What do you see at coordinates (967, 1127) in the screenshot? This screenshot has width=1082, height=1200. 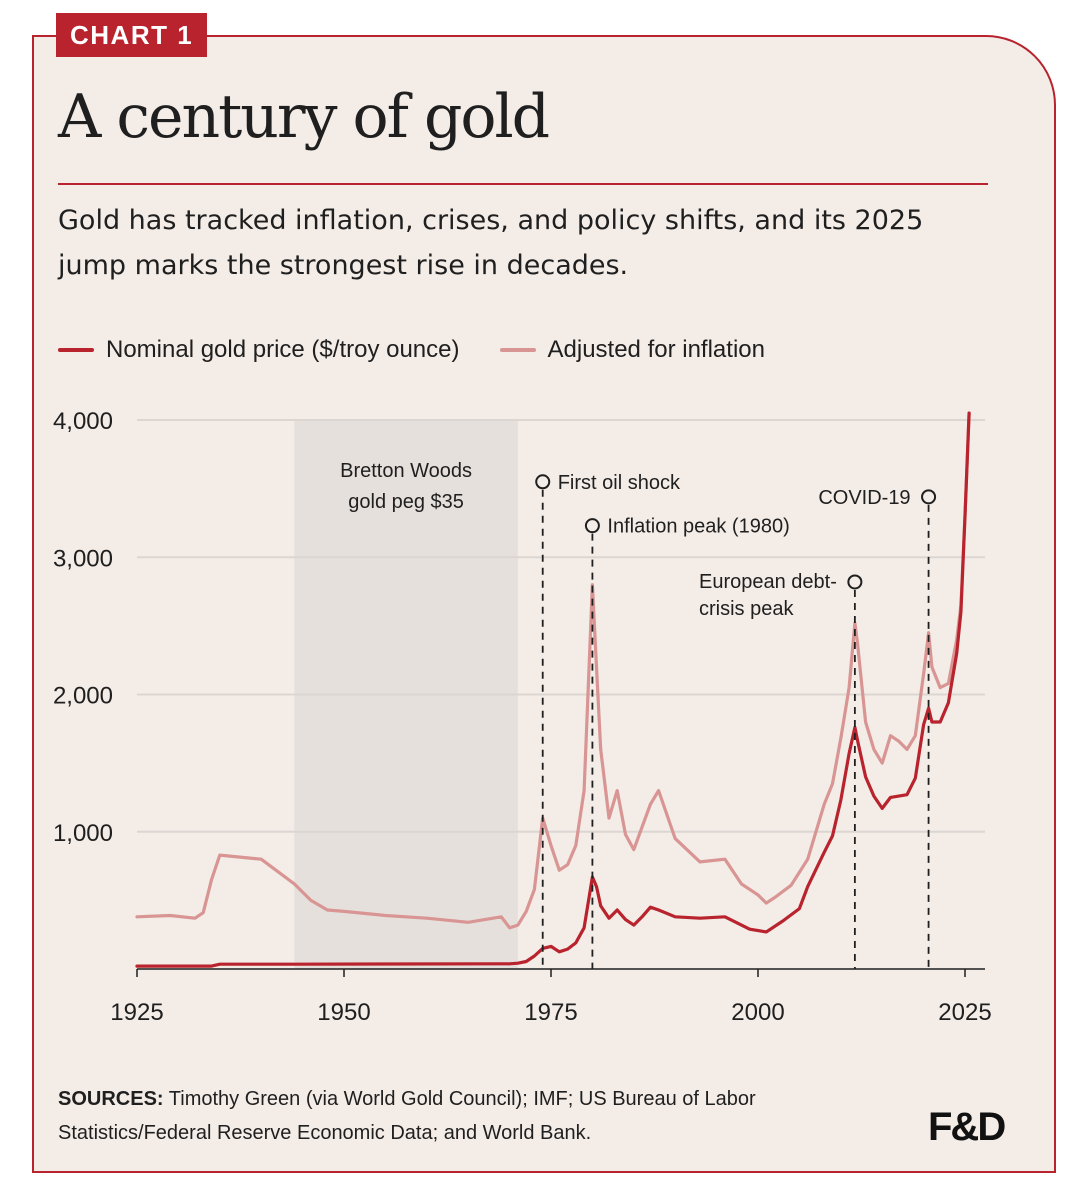 I see `fd-logo: F&D` at bounding box center [967, 1127].